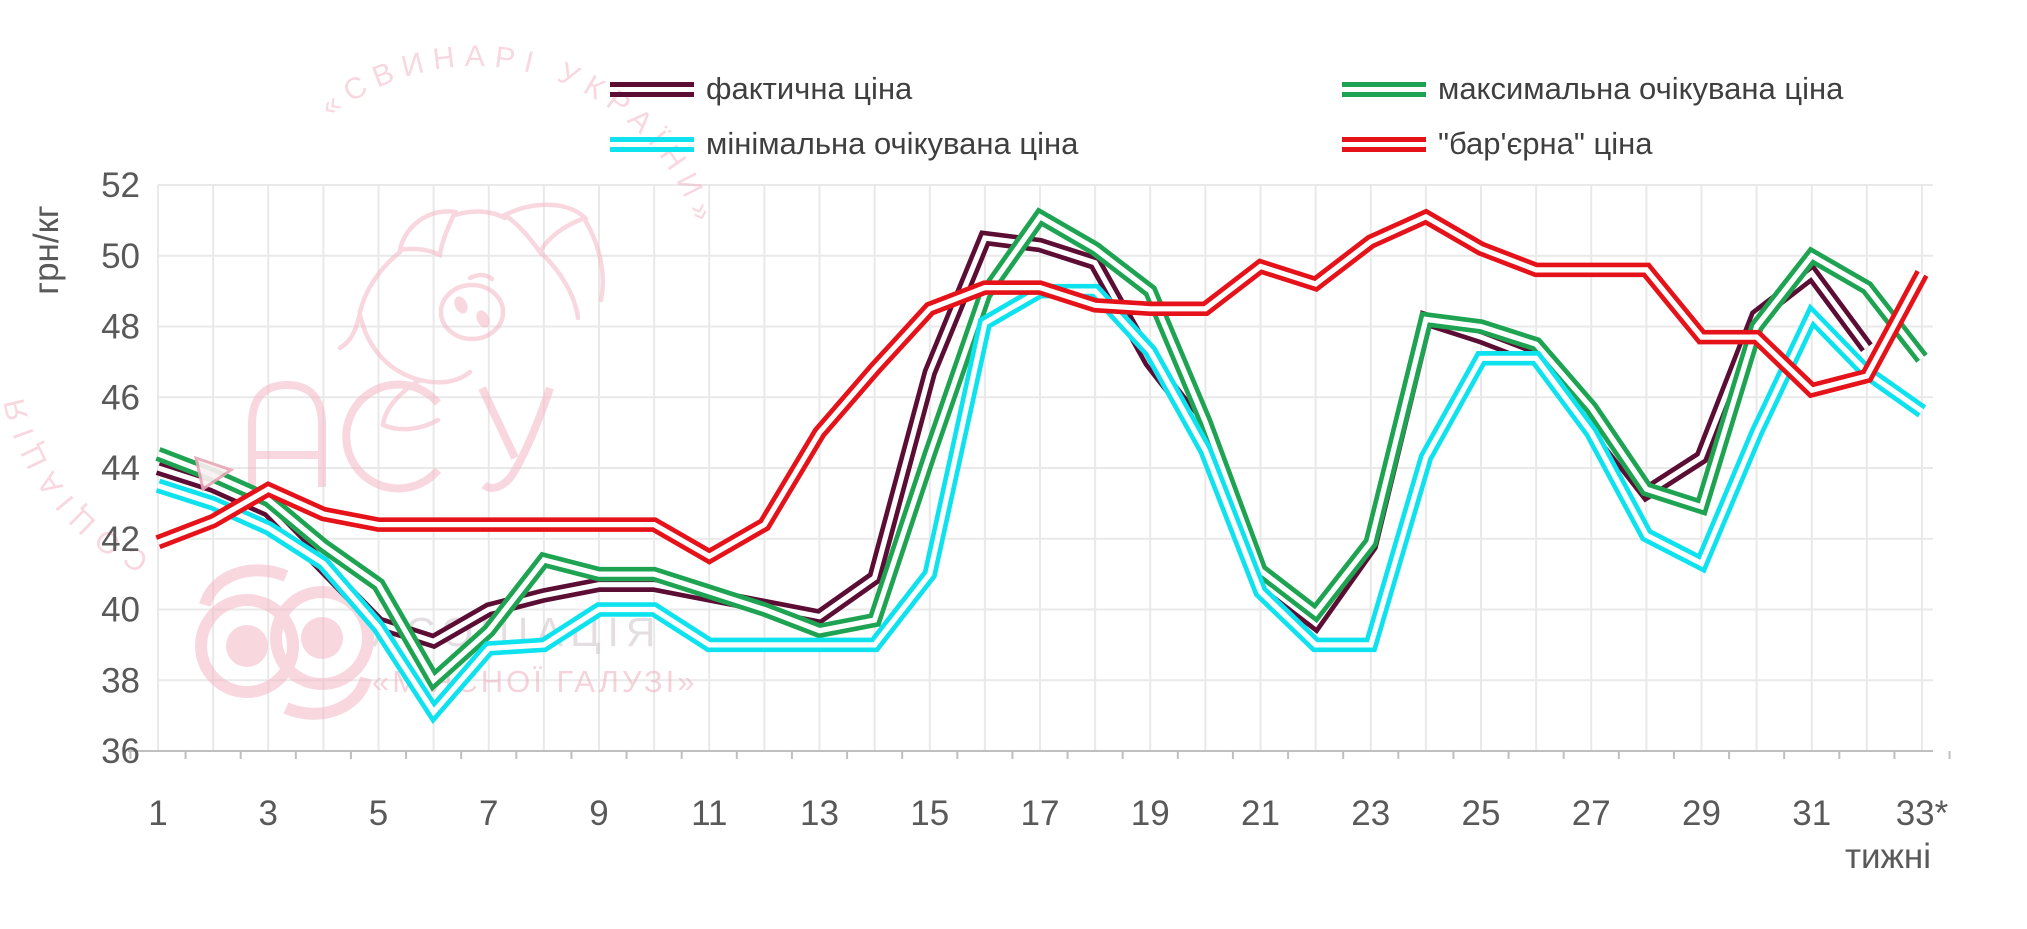 The height and width of the screenshot is (929, 2027). What do you see at coordinates (1260, 813) in the screenshot?
I see `x-tick-label: 21` at bounding box center [1260, 813].